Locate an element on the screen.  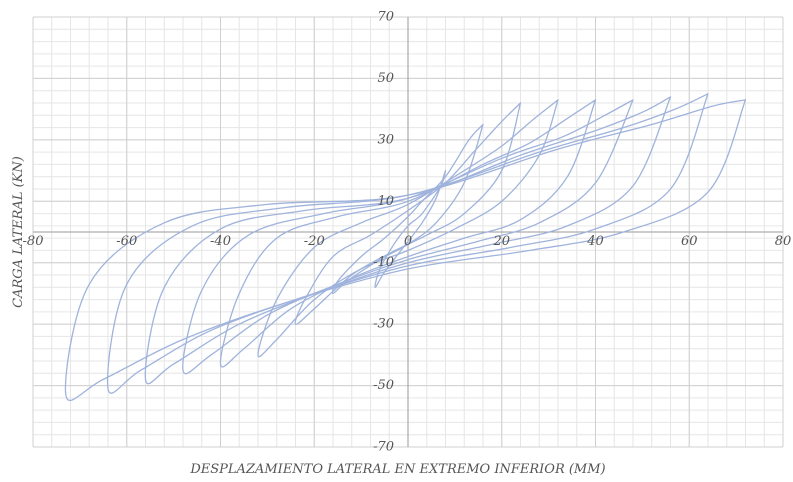
x-tick-label: -20 is located at coordinates (314, 241).